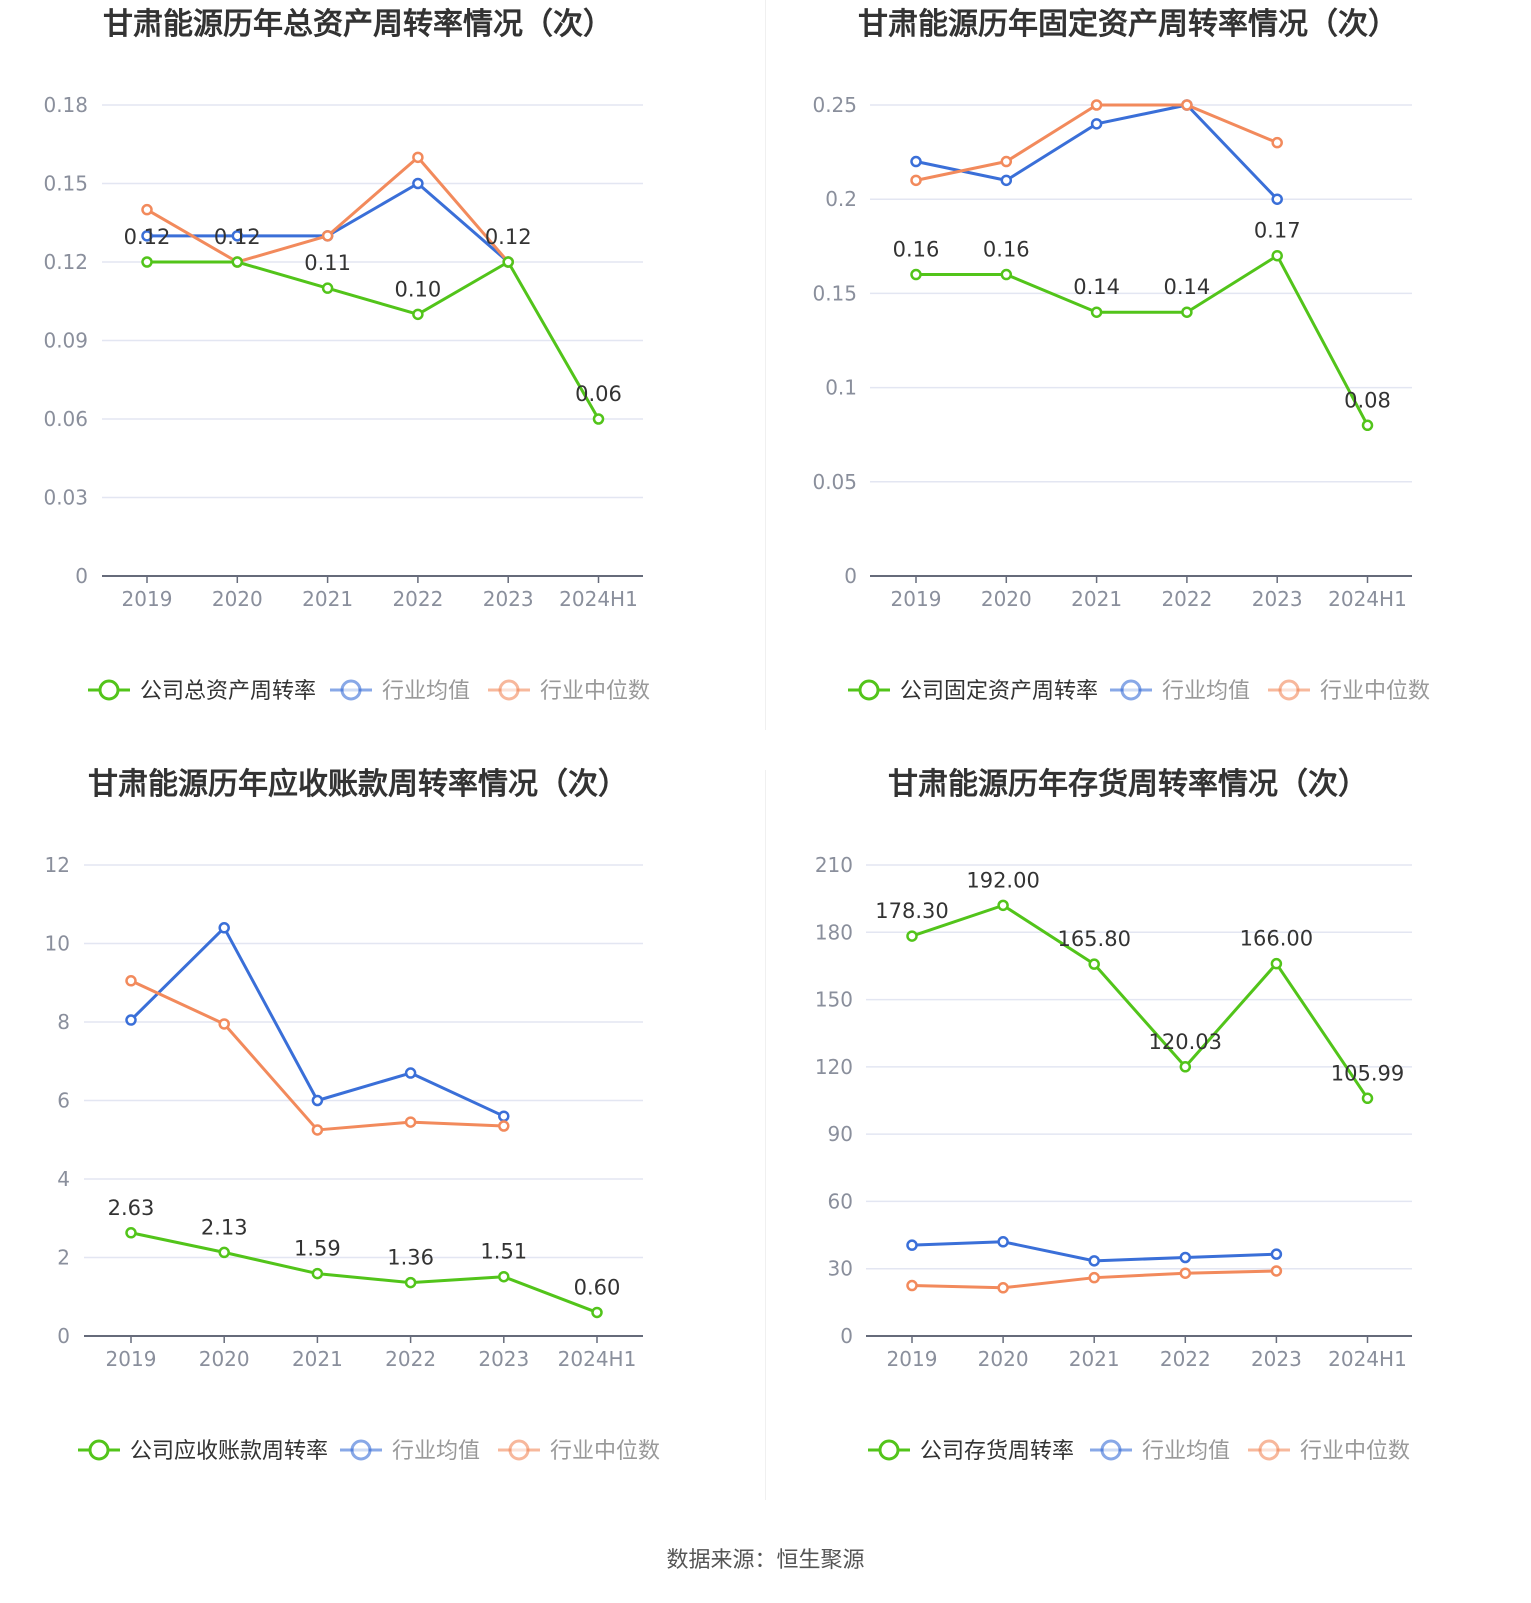 The height and width of the screenshot is (1603, 1531). What do you see at coordinates (317, 1249) in the screenshot?
I see `data-label: 1.59` at bounding box center [317, 1249].